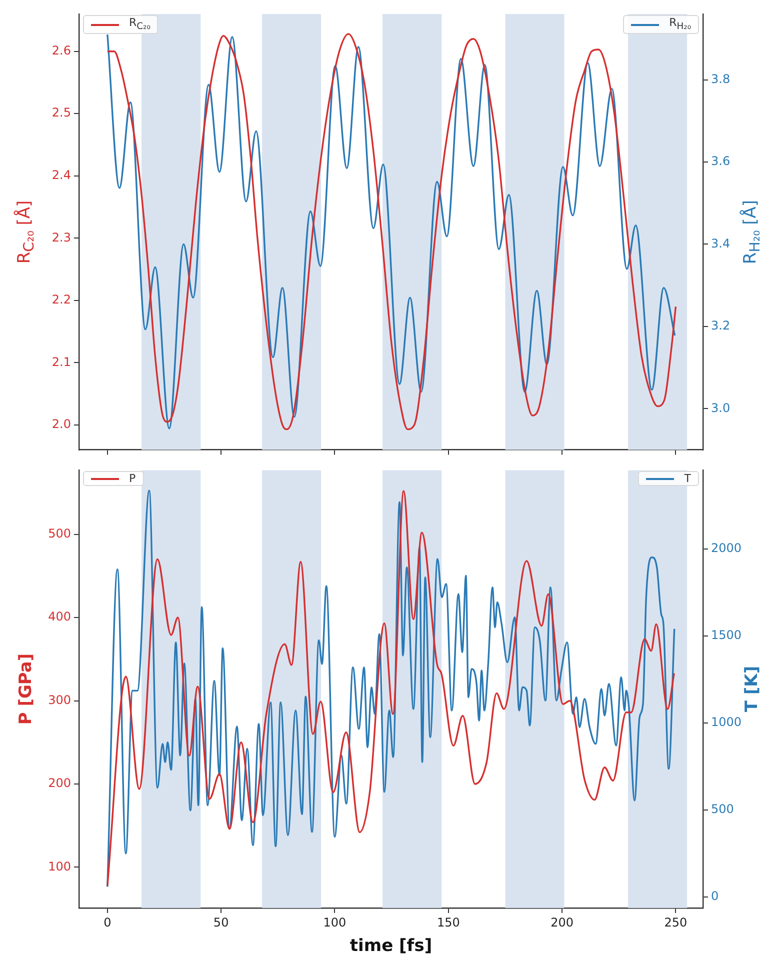 The width and height of the screenshot is (774, 958). I want to click on x-tick-label: 50, so click(221, 922).